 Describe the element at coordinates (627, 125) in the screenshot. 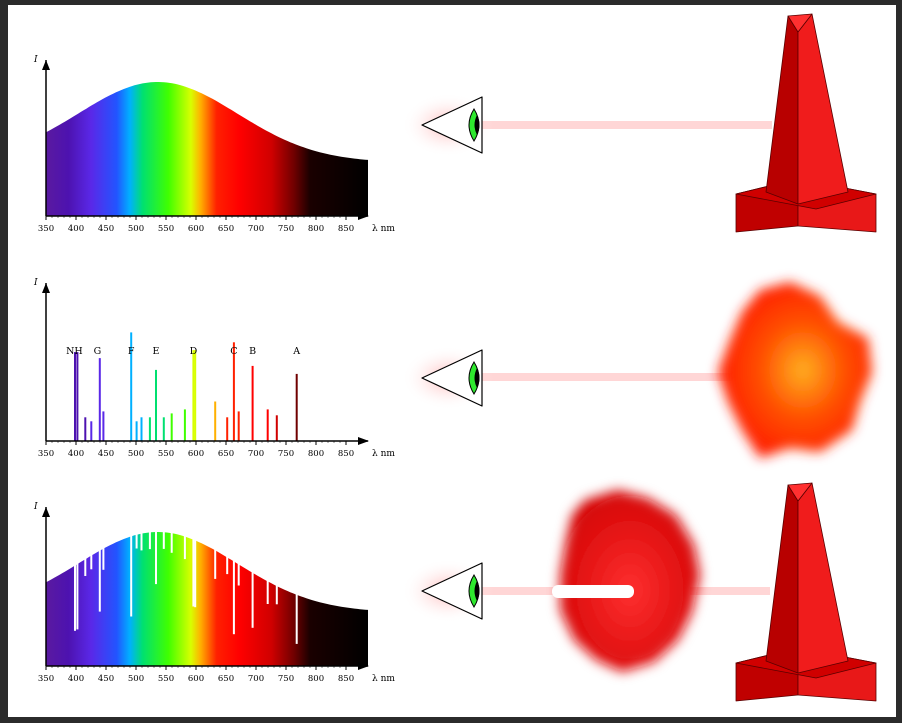

I see `light-beam-top` at that location.